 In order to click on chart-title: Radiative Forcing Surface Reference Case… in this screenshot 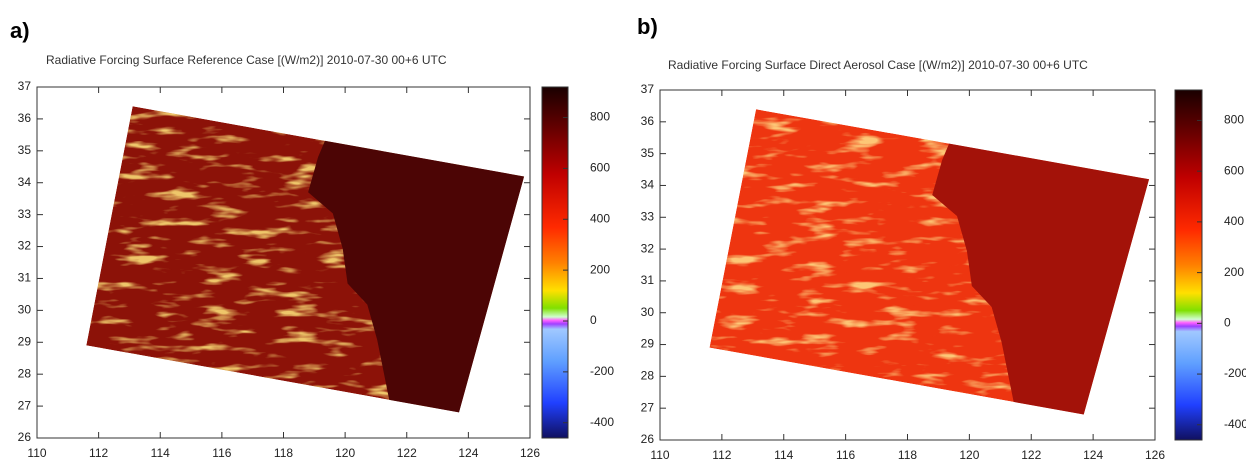, I will do `click(246, 60)`.